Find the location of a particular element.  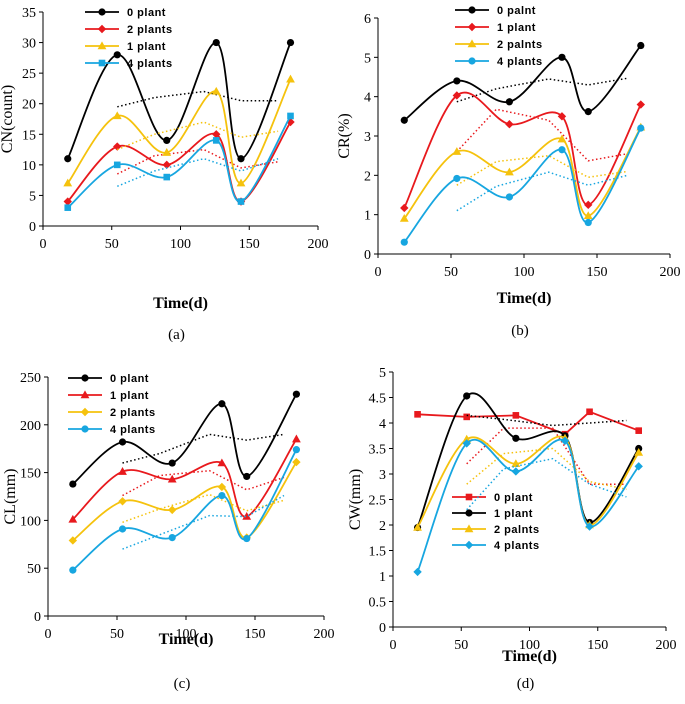

legend-label: 4 plants is located at coordinates (517, 546).